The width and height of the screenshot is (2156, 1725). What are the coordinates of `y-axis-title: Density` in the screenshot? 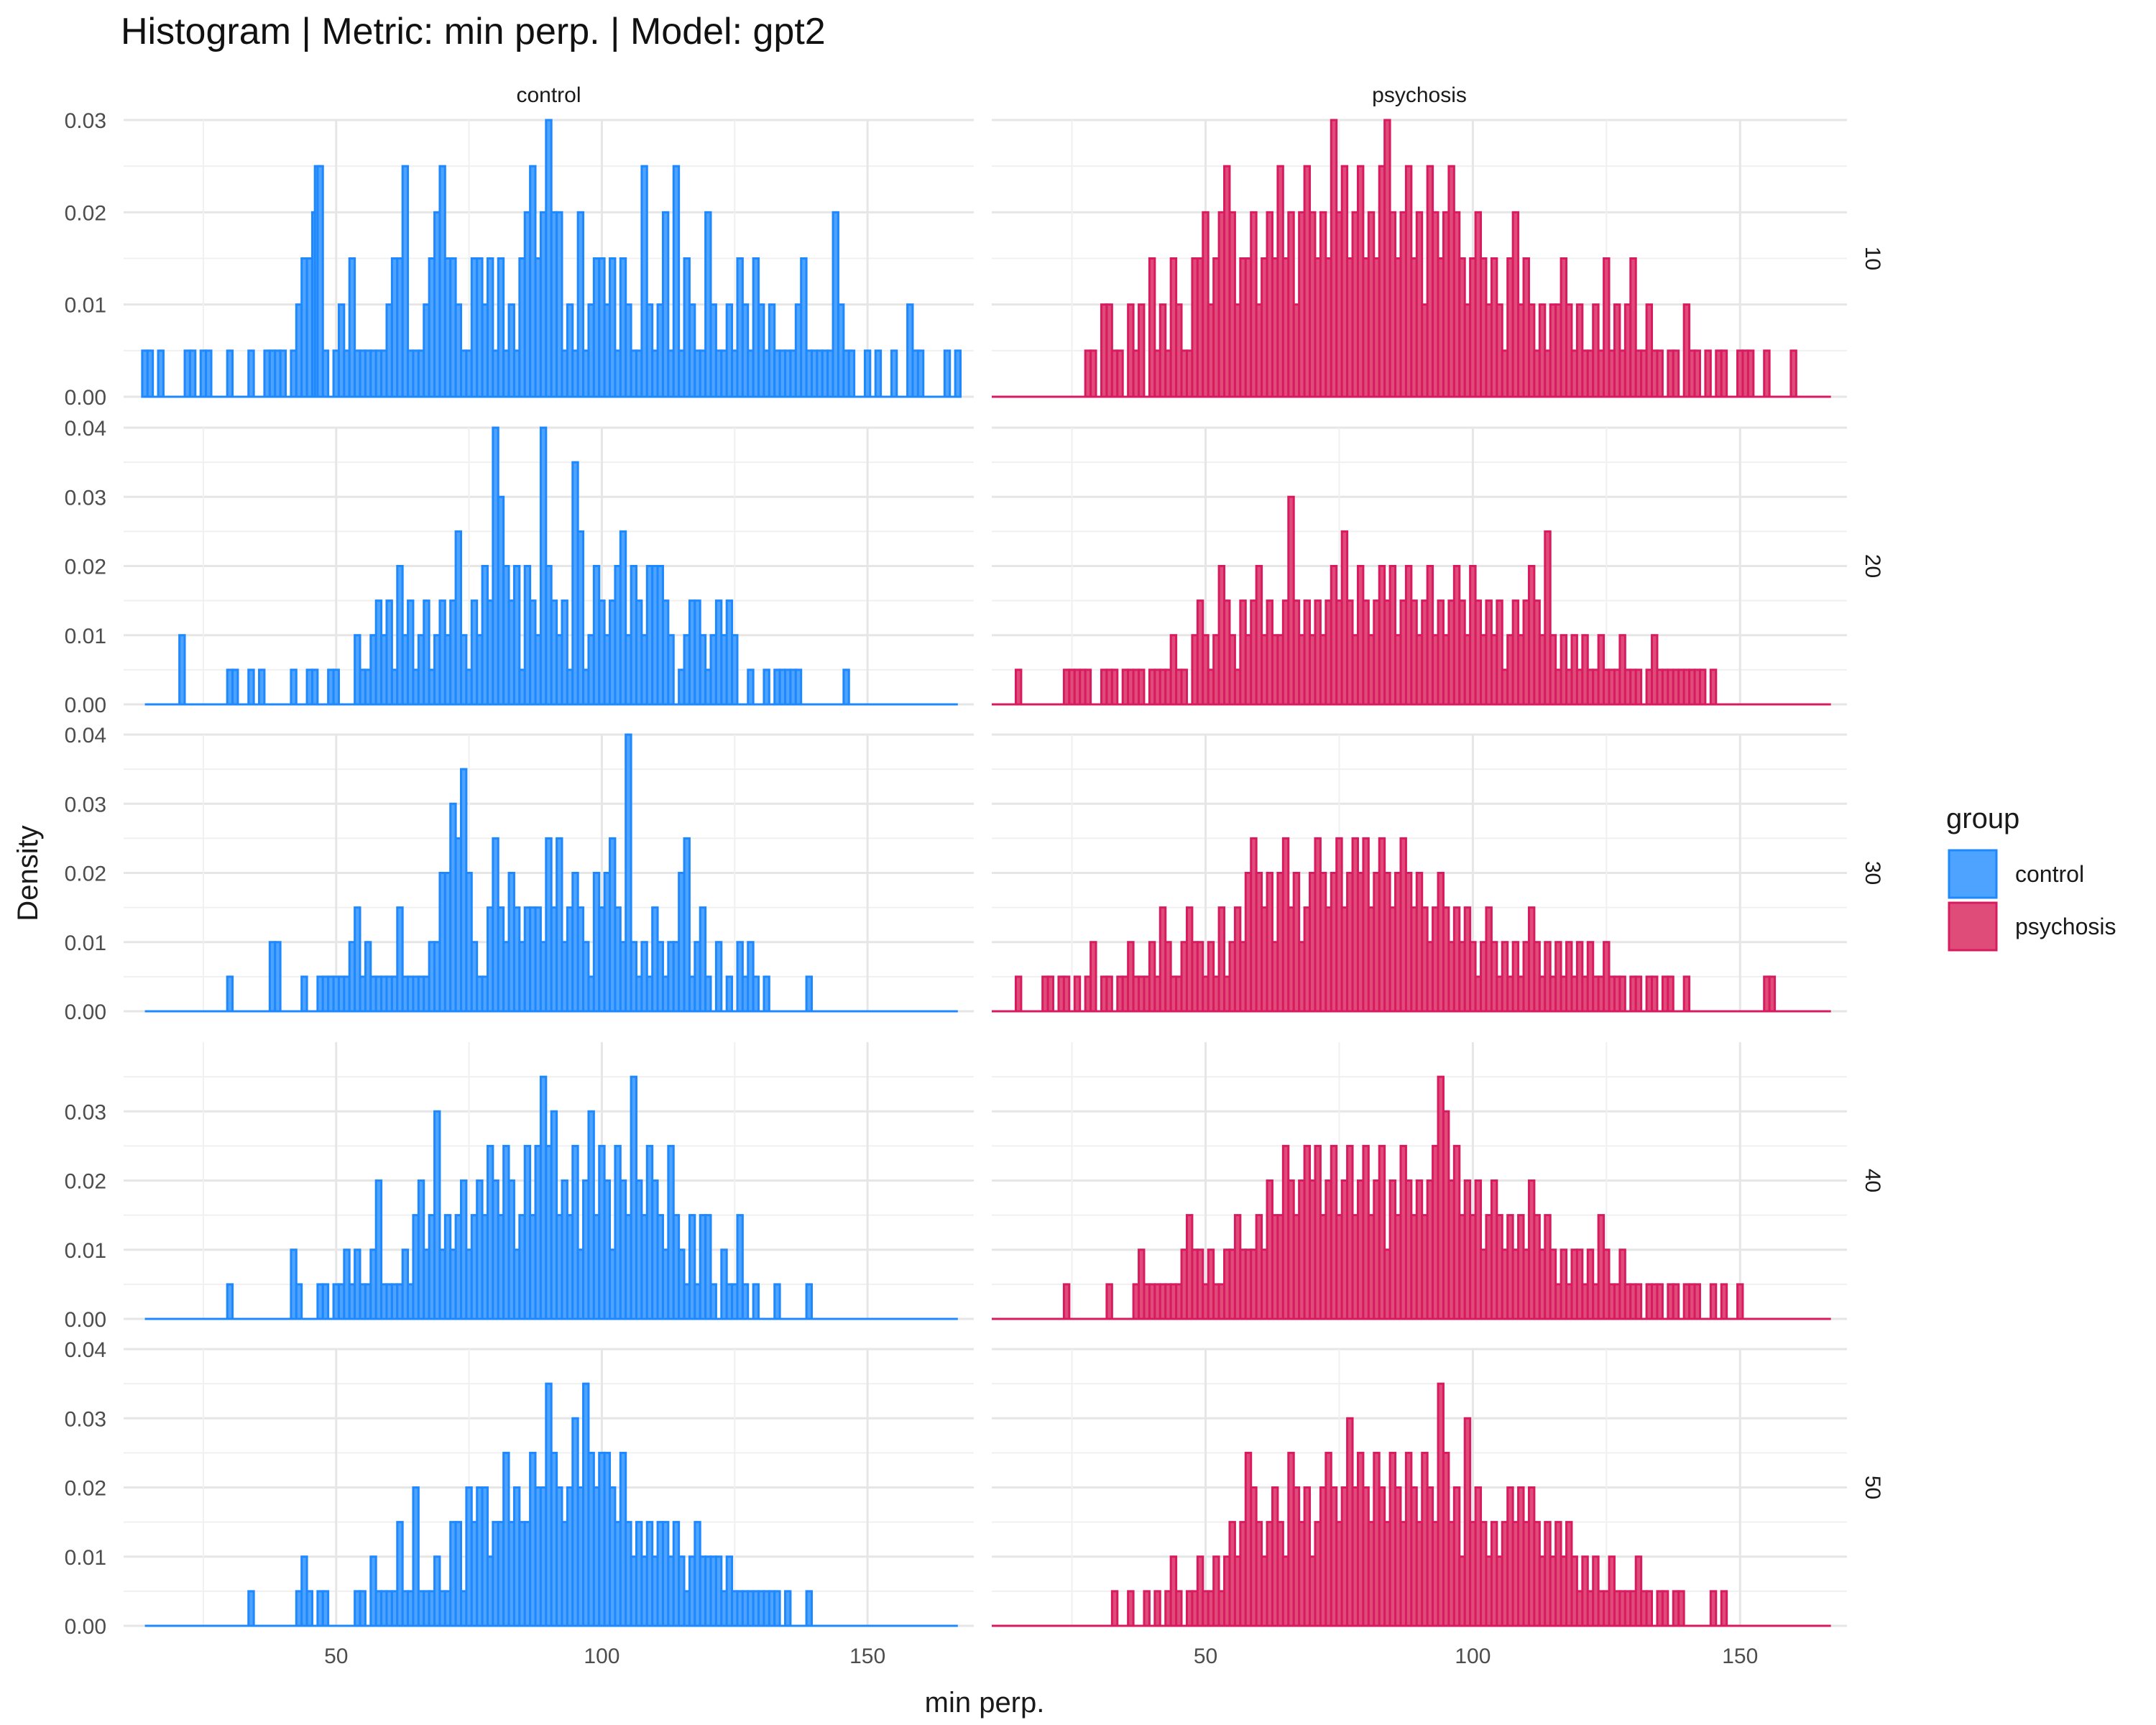 It's located at (28, 873).